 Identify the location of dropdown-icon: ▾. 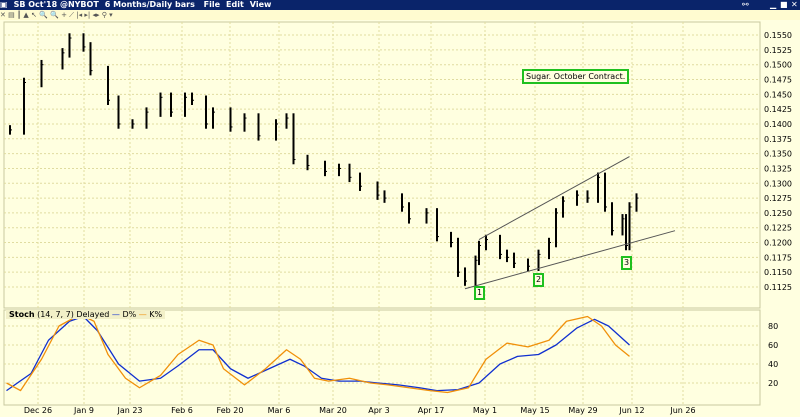
(111, 15).